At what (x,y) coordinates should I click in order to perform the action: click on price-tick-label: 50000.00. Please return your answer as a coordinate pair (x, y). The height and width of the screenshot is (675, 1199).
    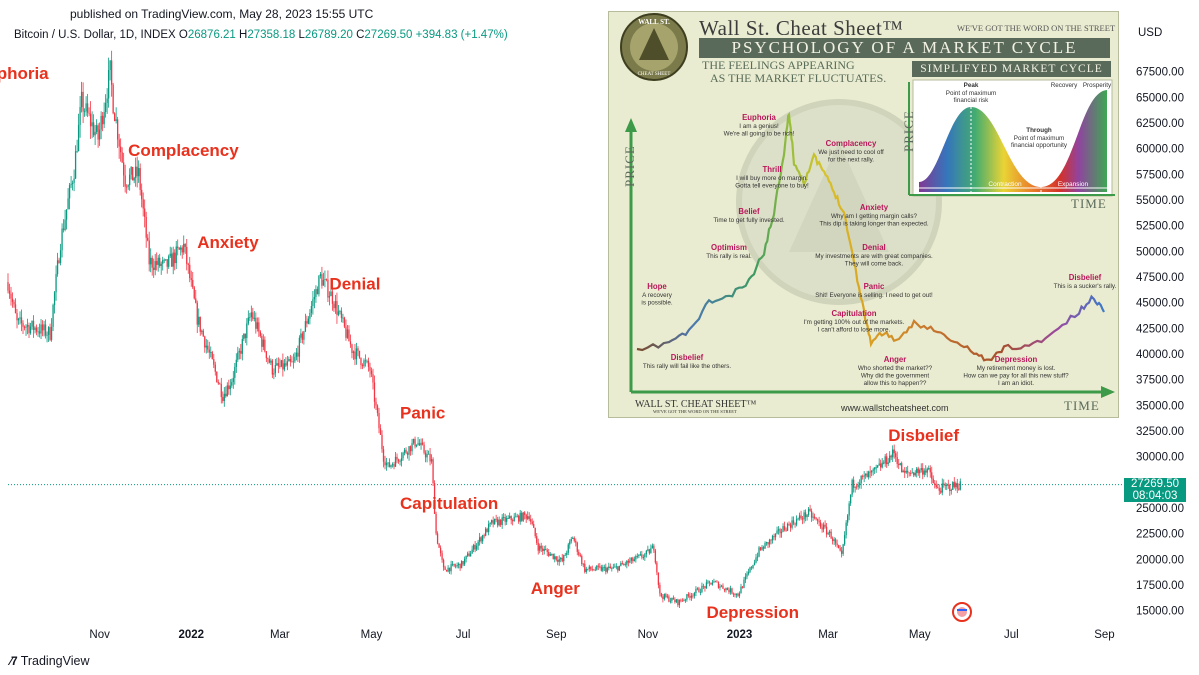
    Looking at the image, I should click on (1160, 252).